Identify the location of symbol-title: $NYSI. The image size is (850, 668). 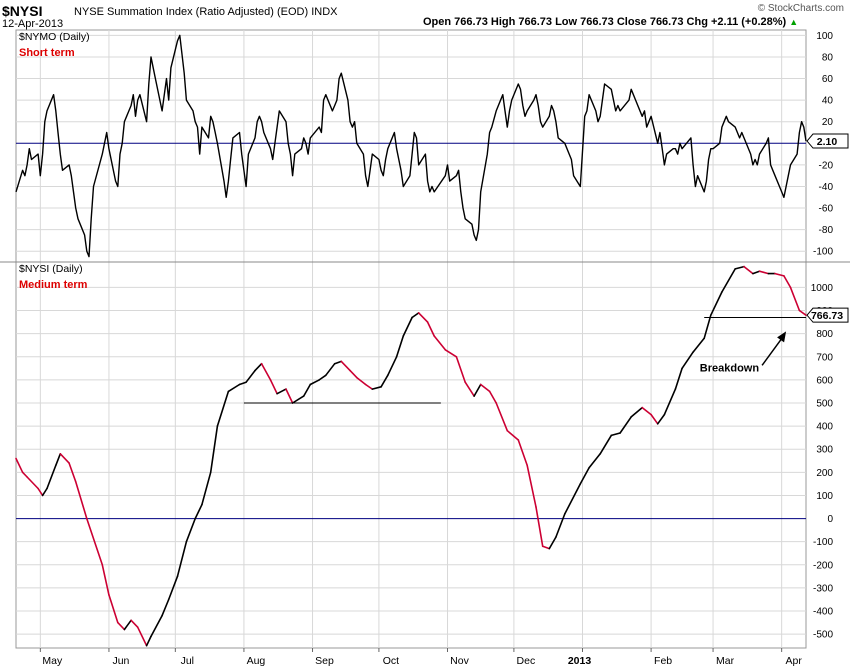
(22, 11).